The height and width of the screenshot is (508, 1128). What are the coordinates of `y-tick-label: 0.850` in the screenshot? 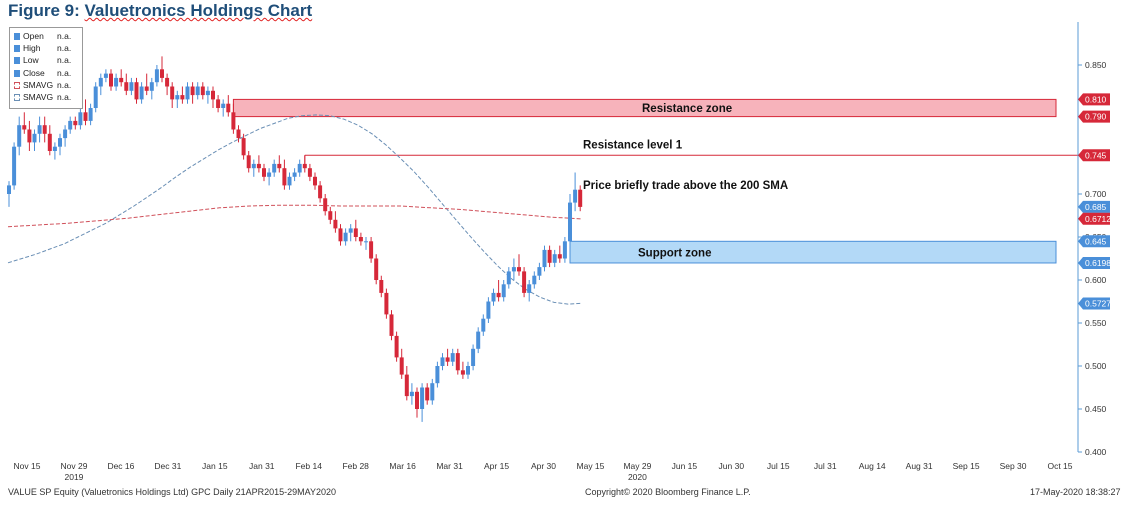 It's located at (1096, 65).